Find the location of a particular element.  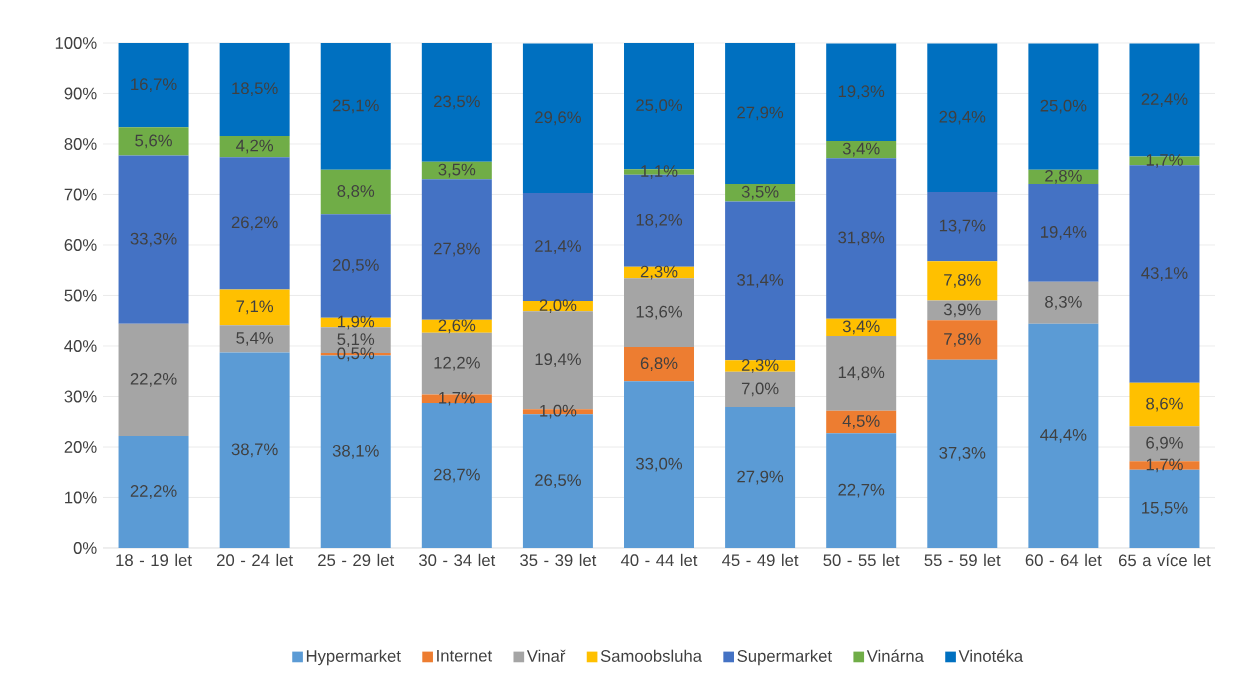

x-tick-label: 45 - 49 let is located at coordinates (760, 560).